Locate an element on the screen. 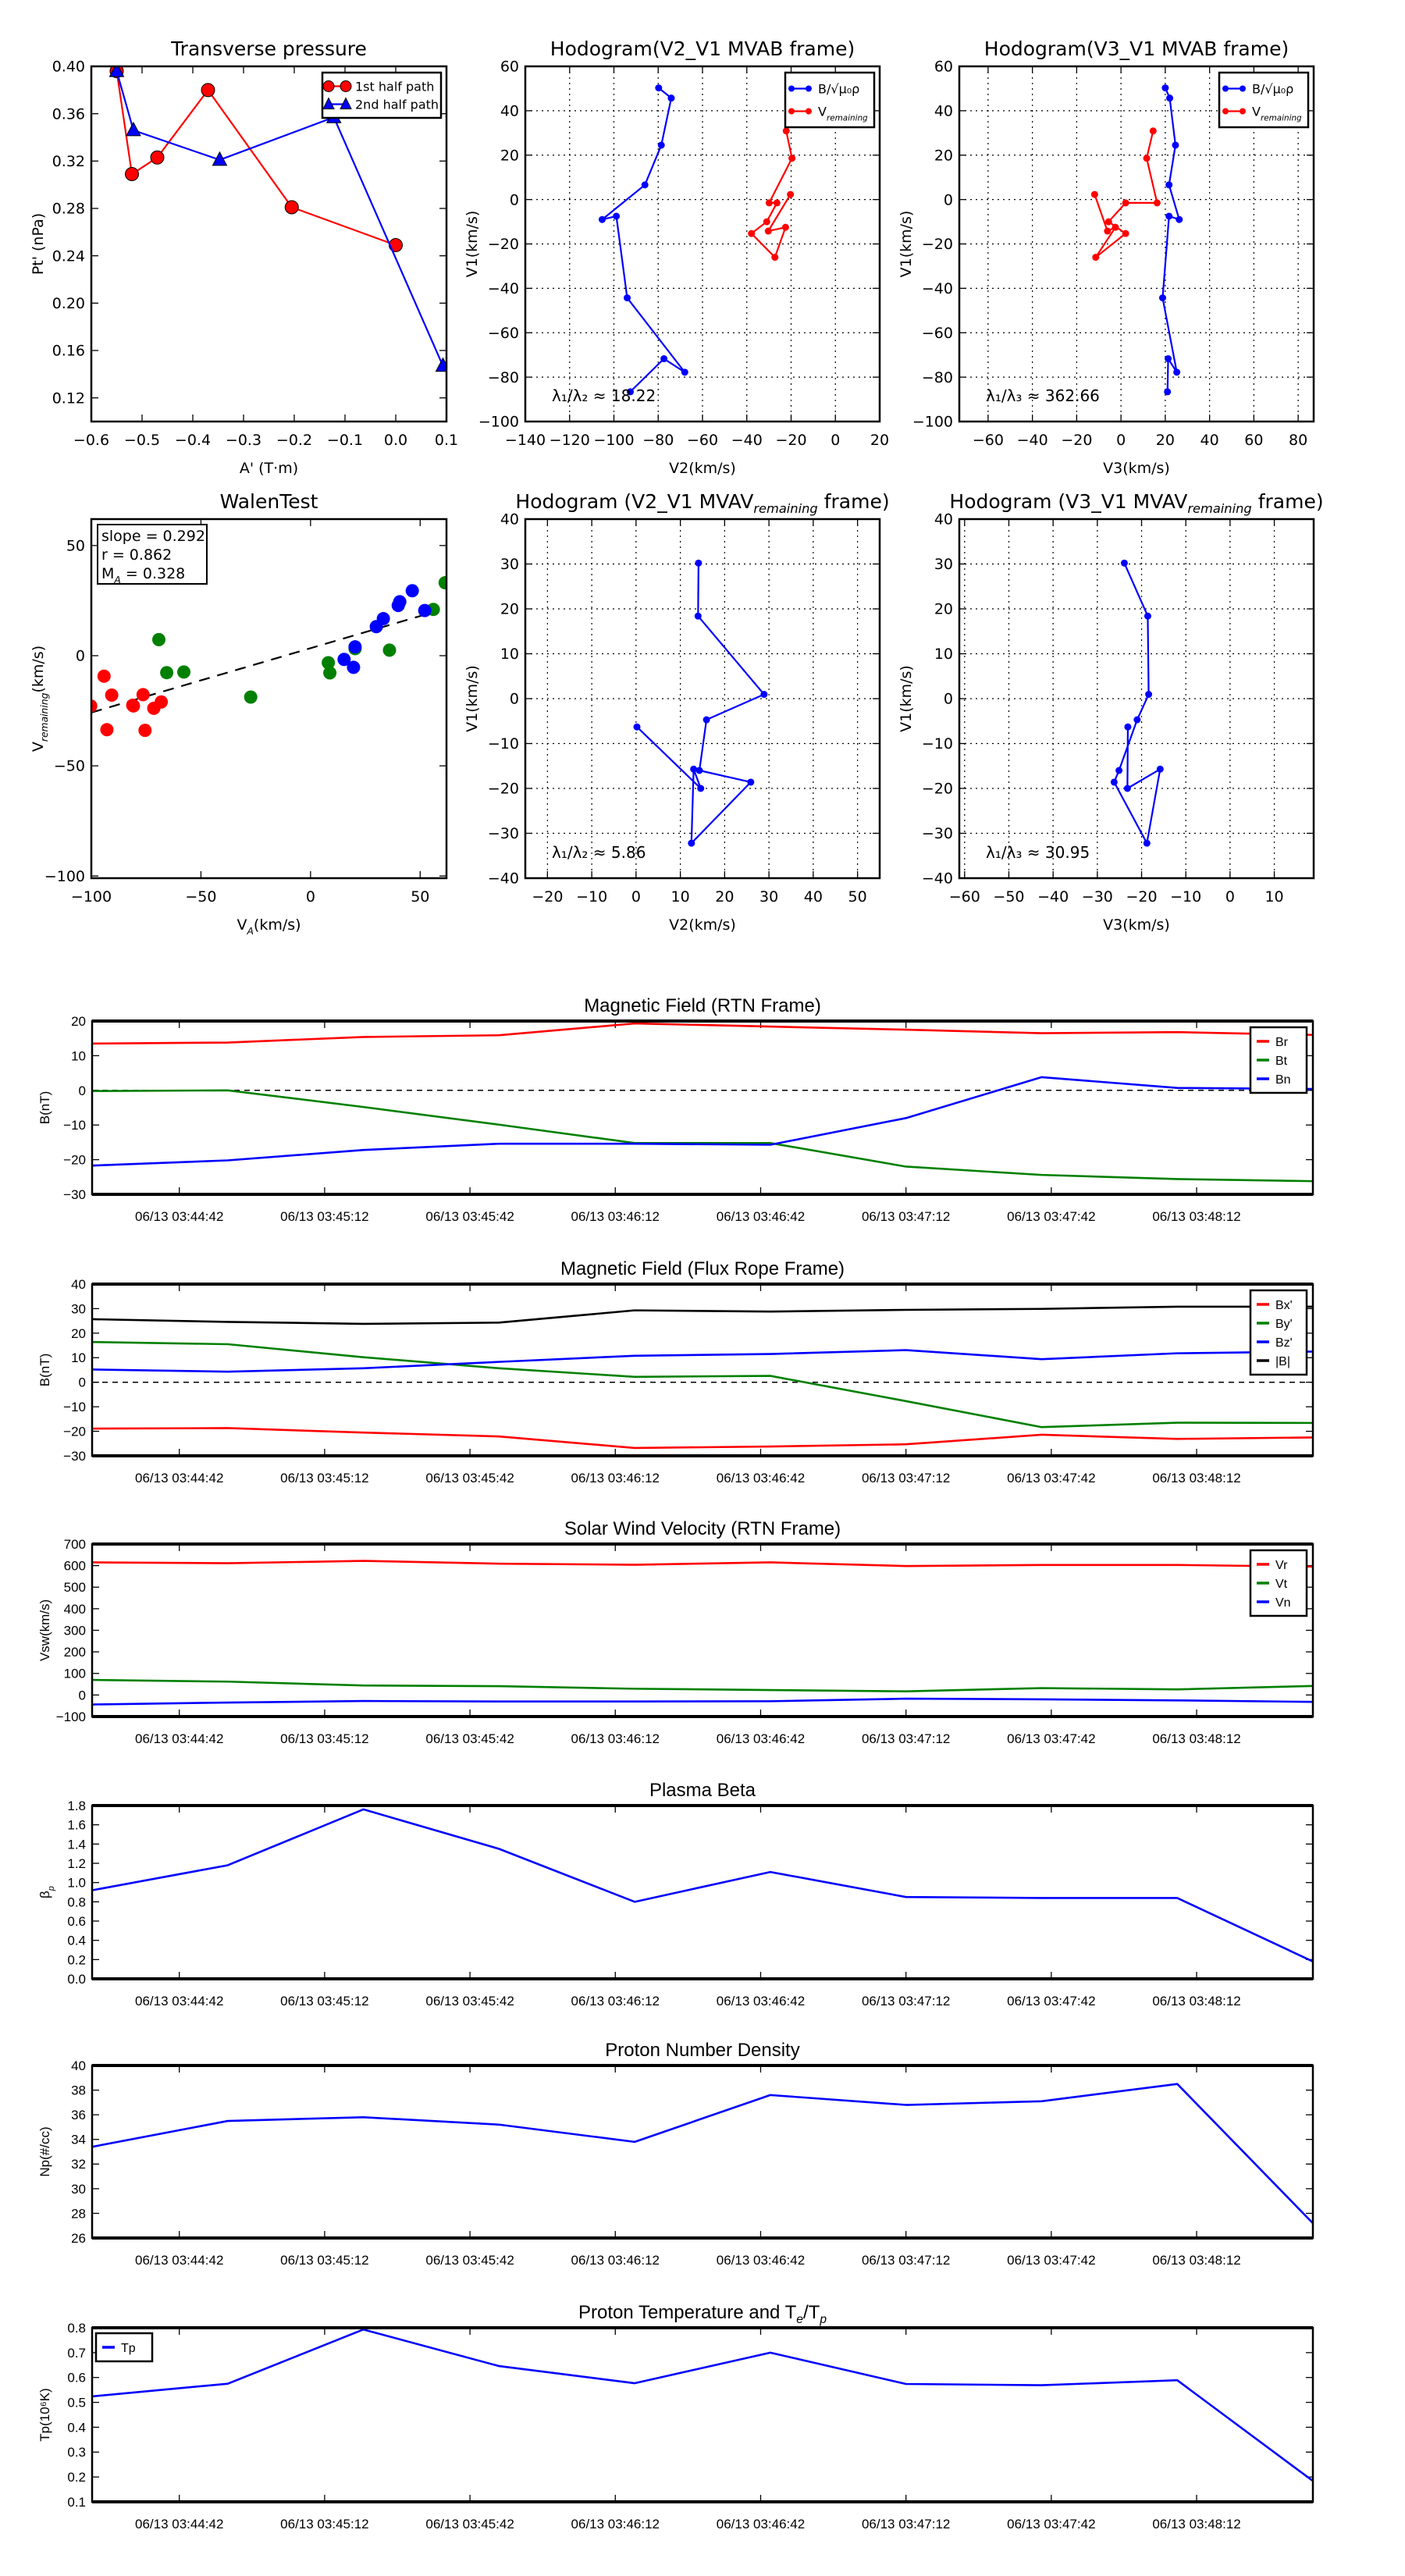 The image size is (1405, 2576). x-tick-label: 06/13 03:48:12 is located at coordinates (1196, 1478).